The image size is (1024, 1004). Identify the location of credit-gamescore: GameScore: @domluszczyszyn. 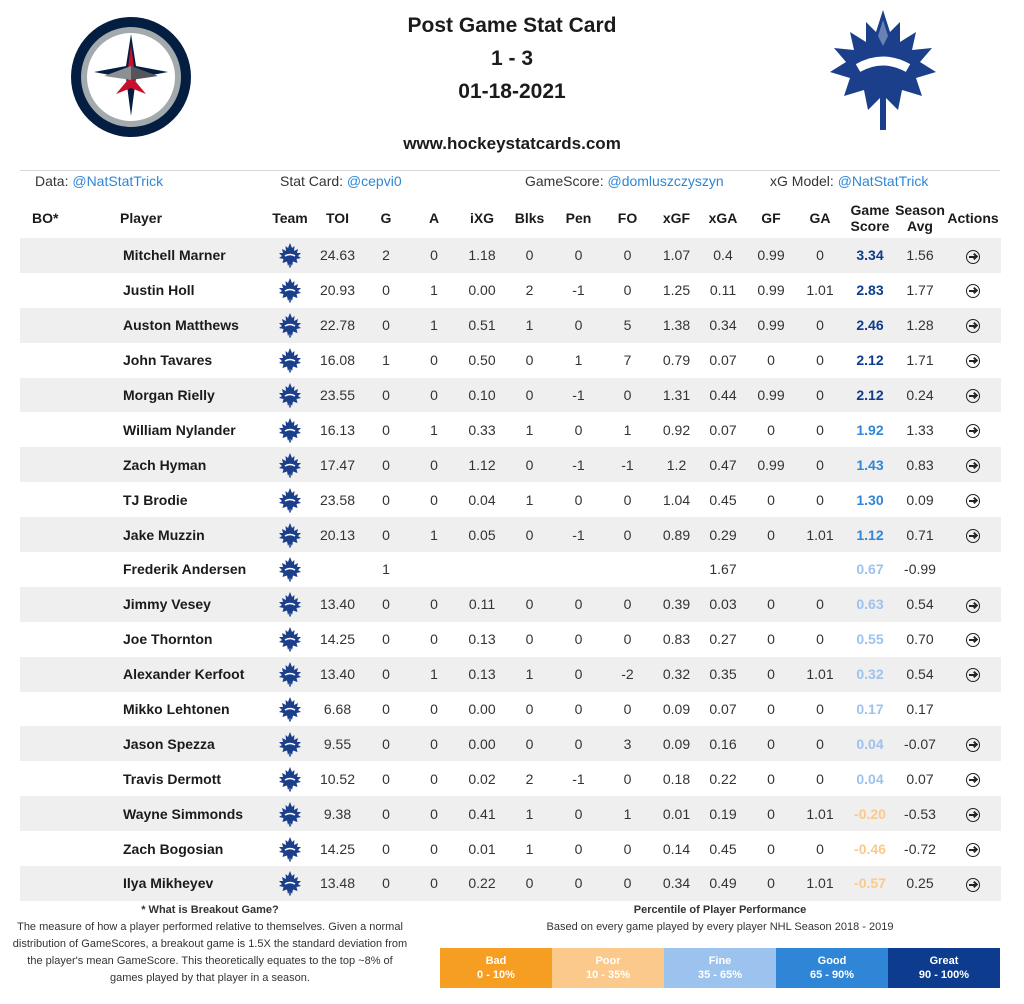
(624, 181).